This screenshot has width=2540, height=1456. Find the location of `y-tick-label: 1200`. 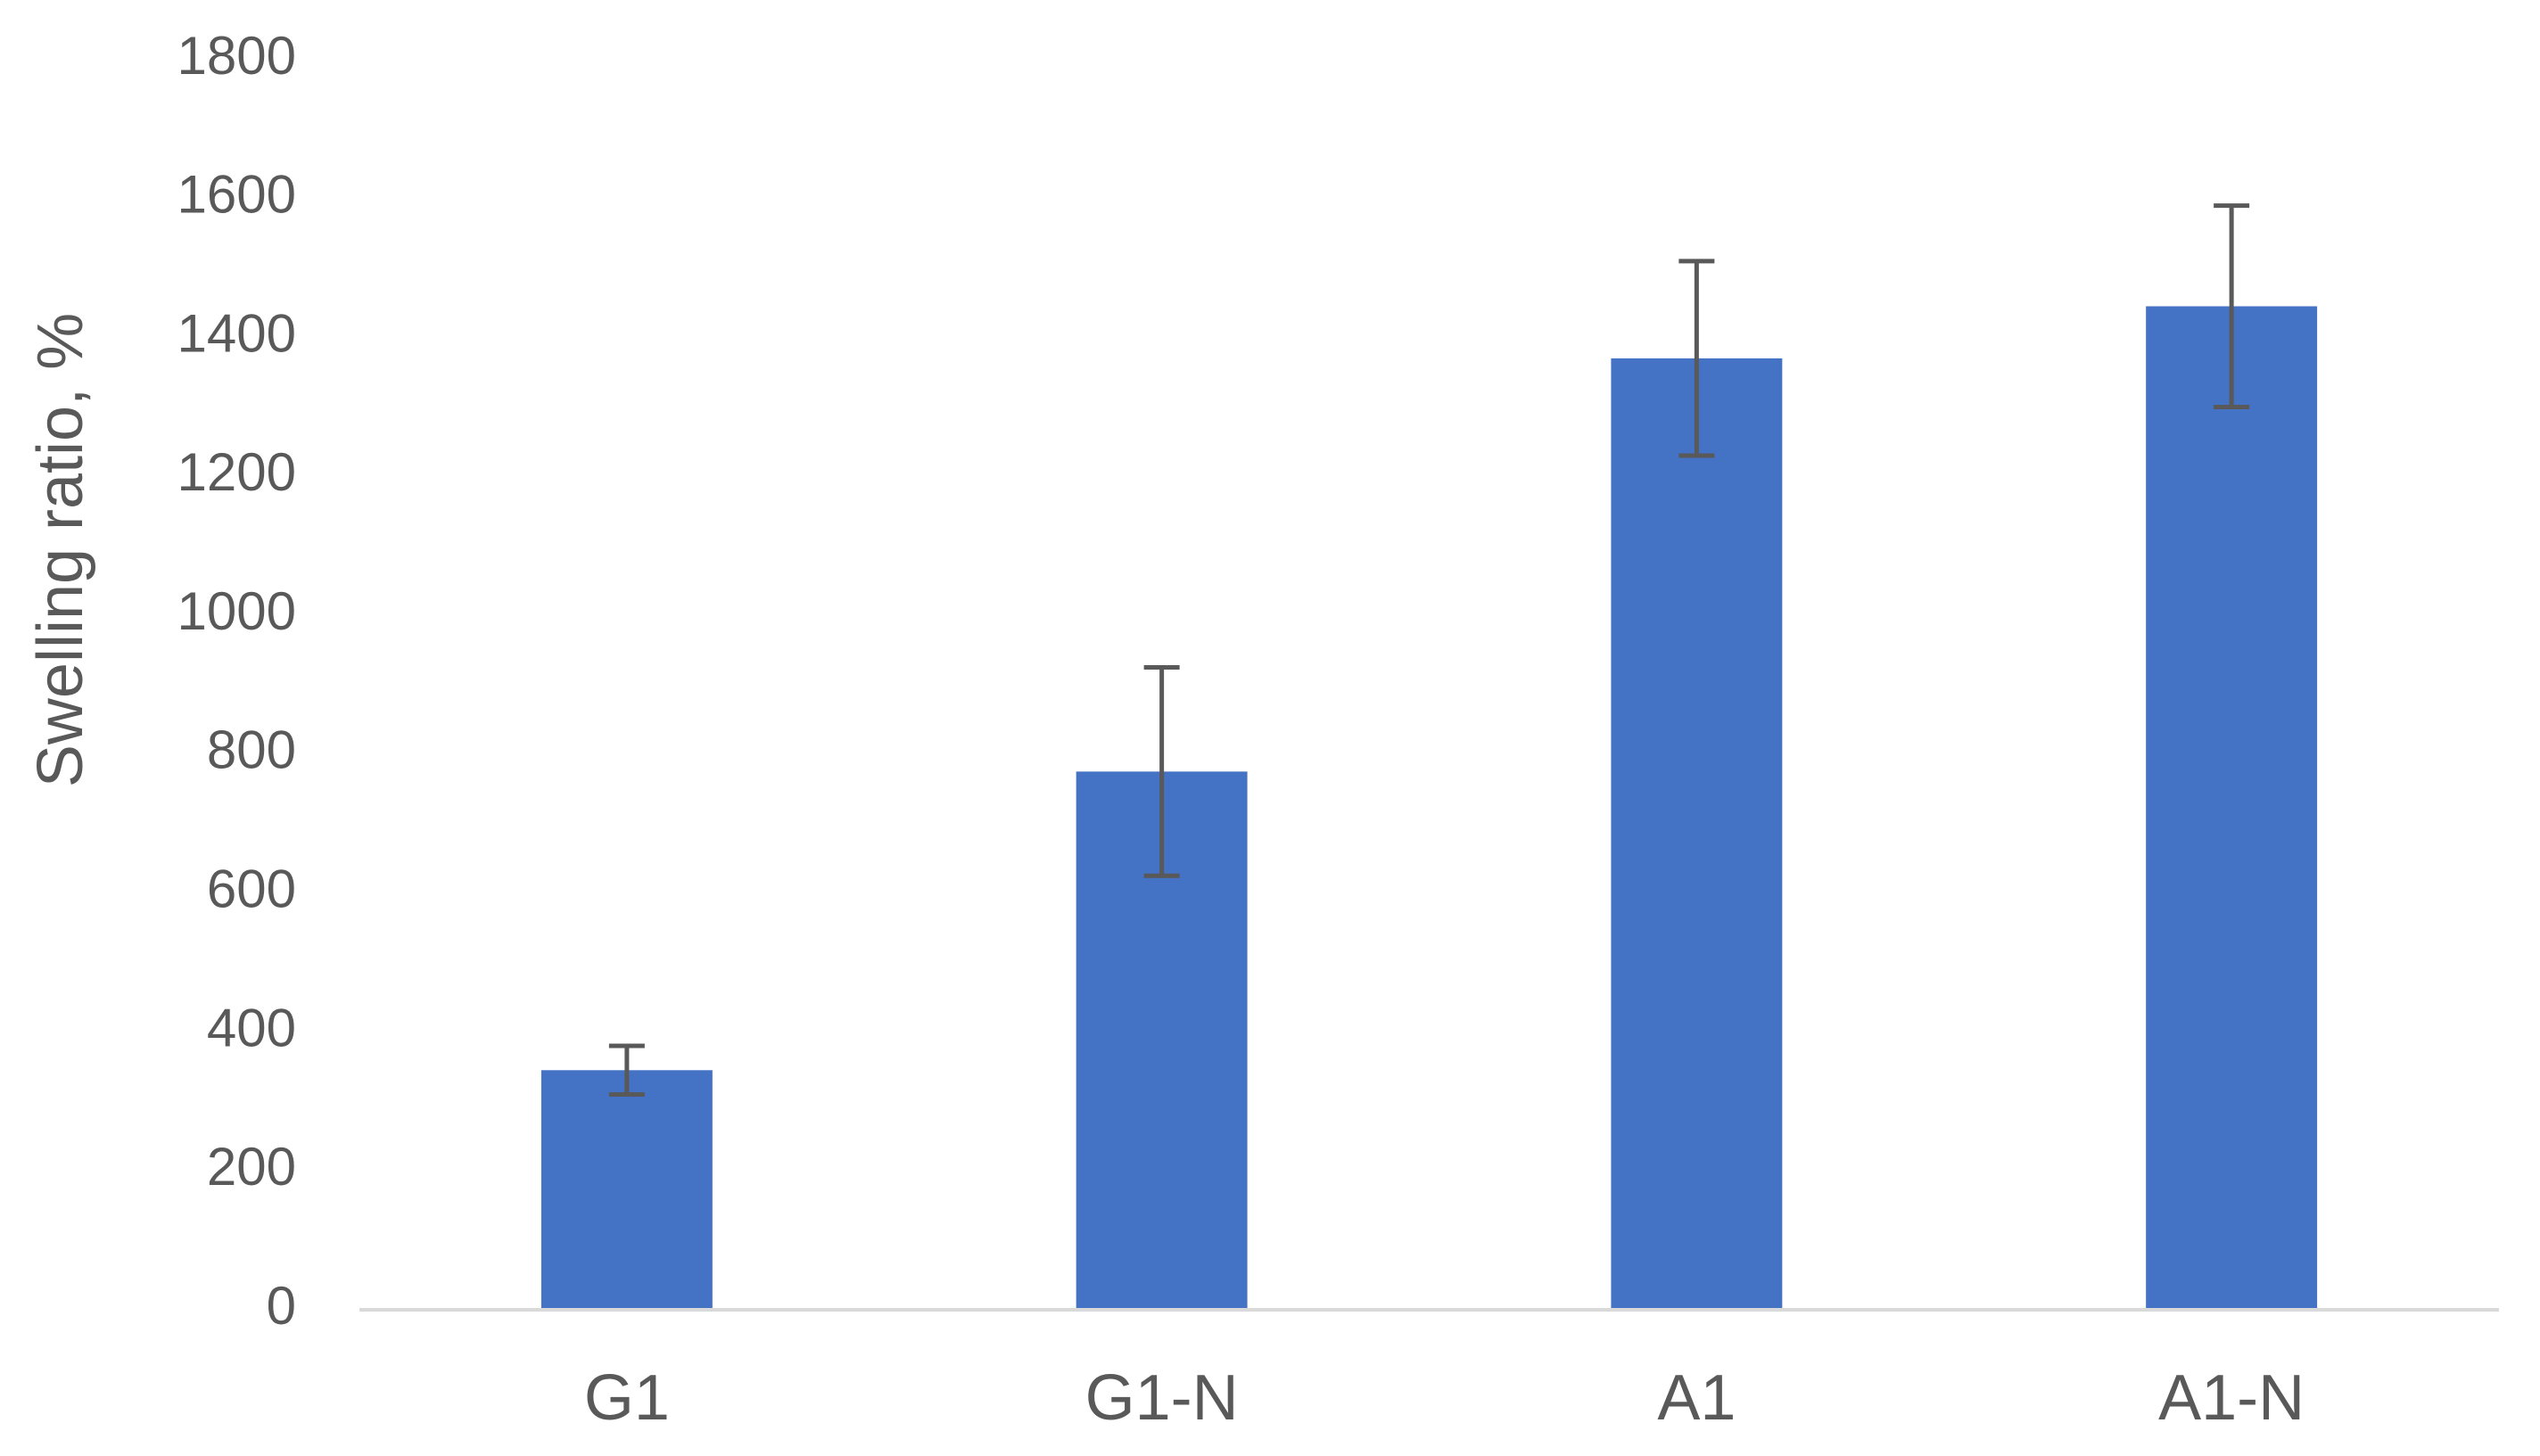

y-tick-label: 1200 is located at coordinates (237, 472).